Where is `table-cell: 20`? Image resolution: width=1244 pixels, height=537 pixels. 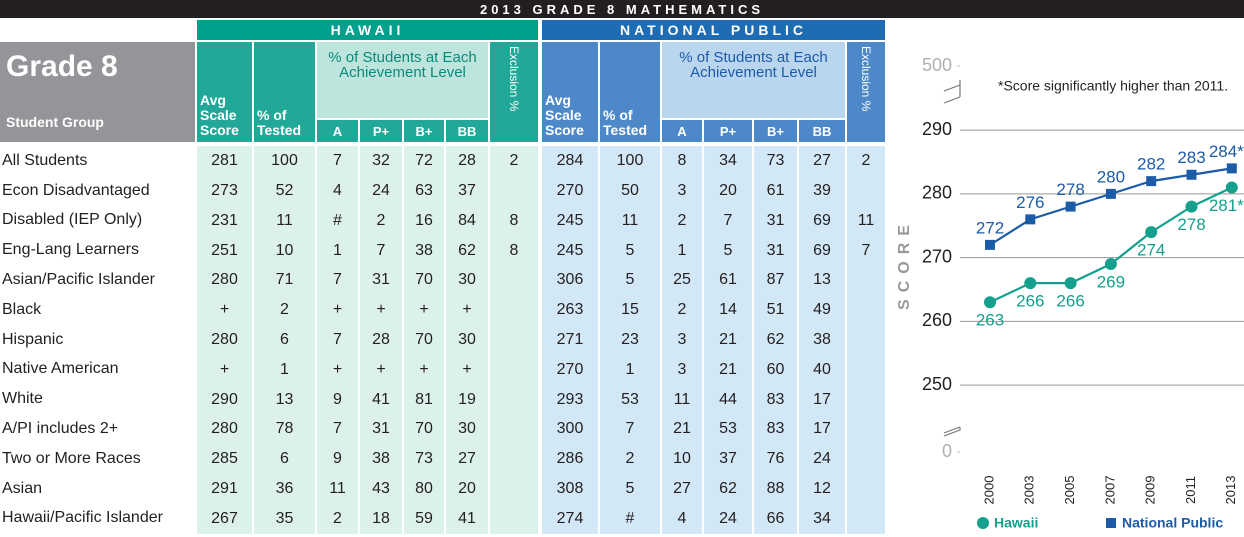 table-cell: 20 is located at coordinates (728, 191).